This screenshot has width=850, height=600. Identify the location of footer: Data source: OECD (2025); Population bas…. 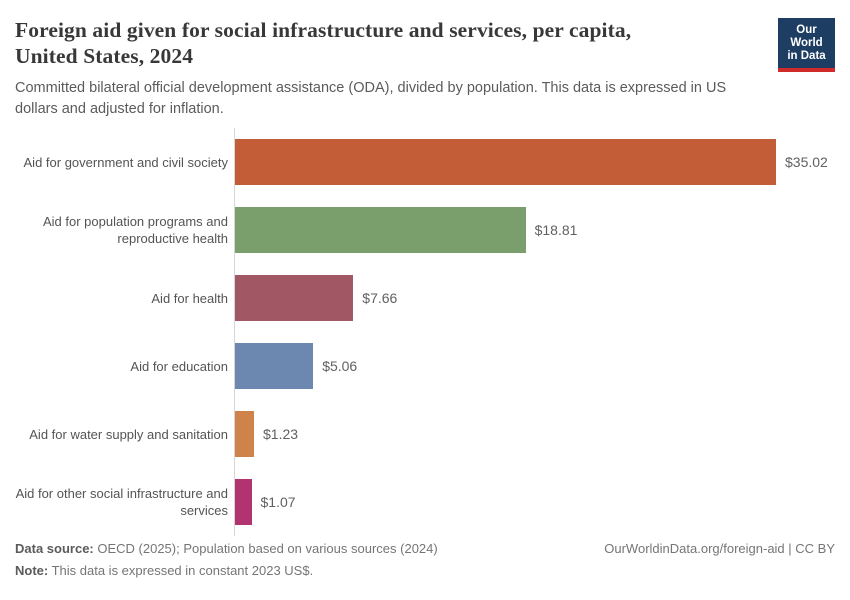
(425, 563).